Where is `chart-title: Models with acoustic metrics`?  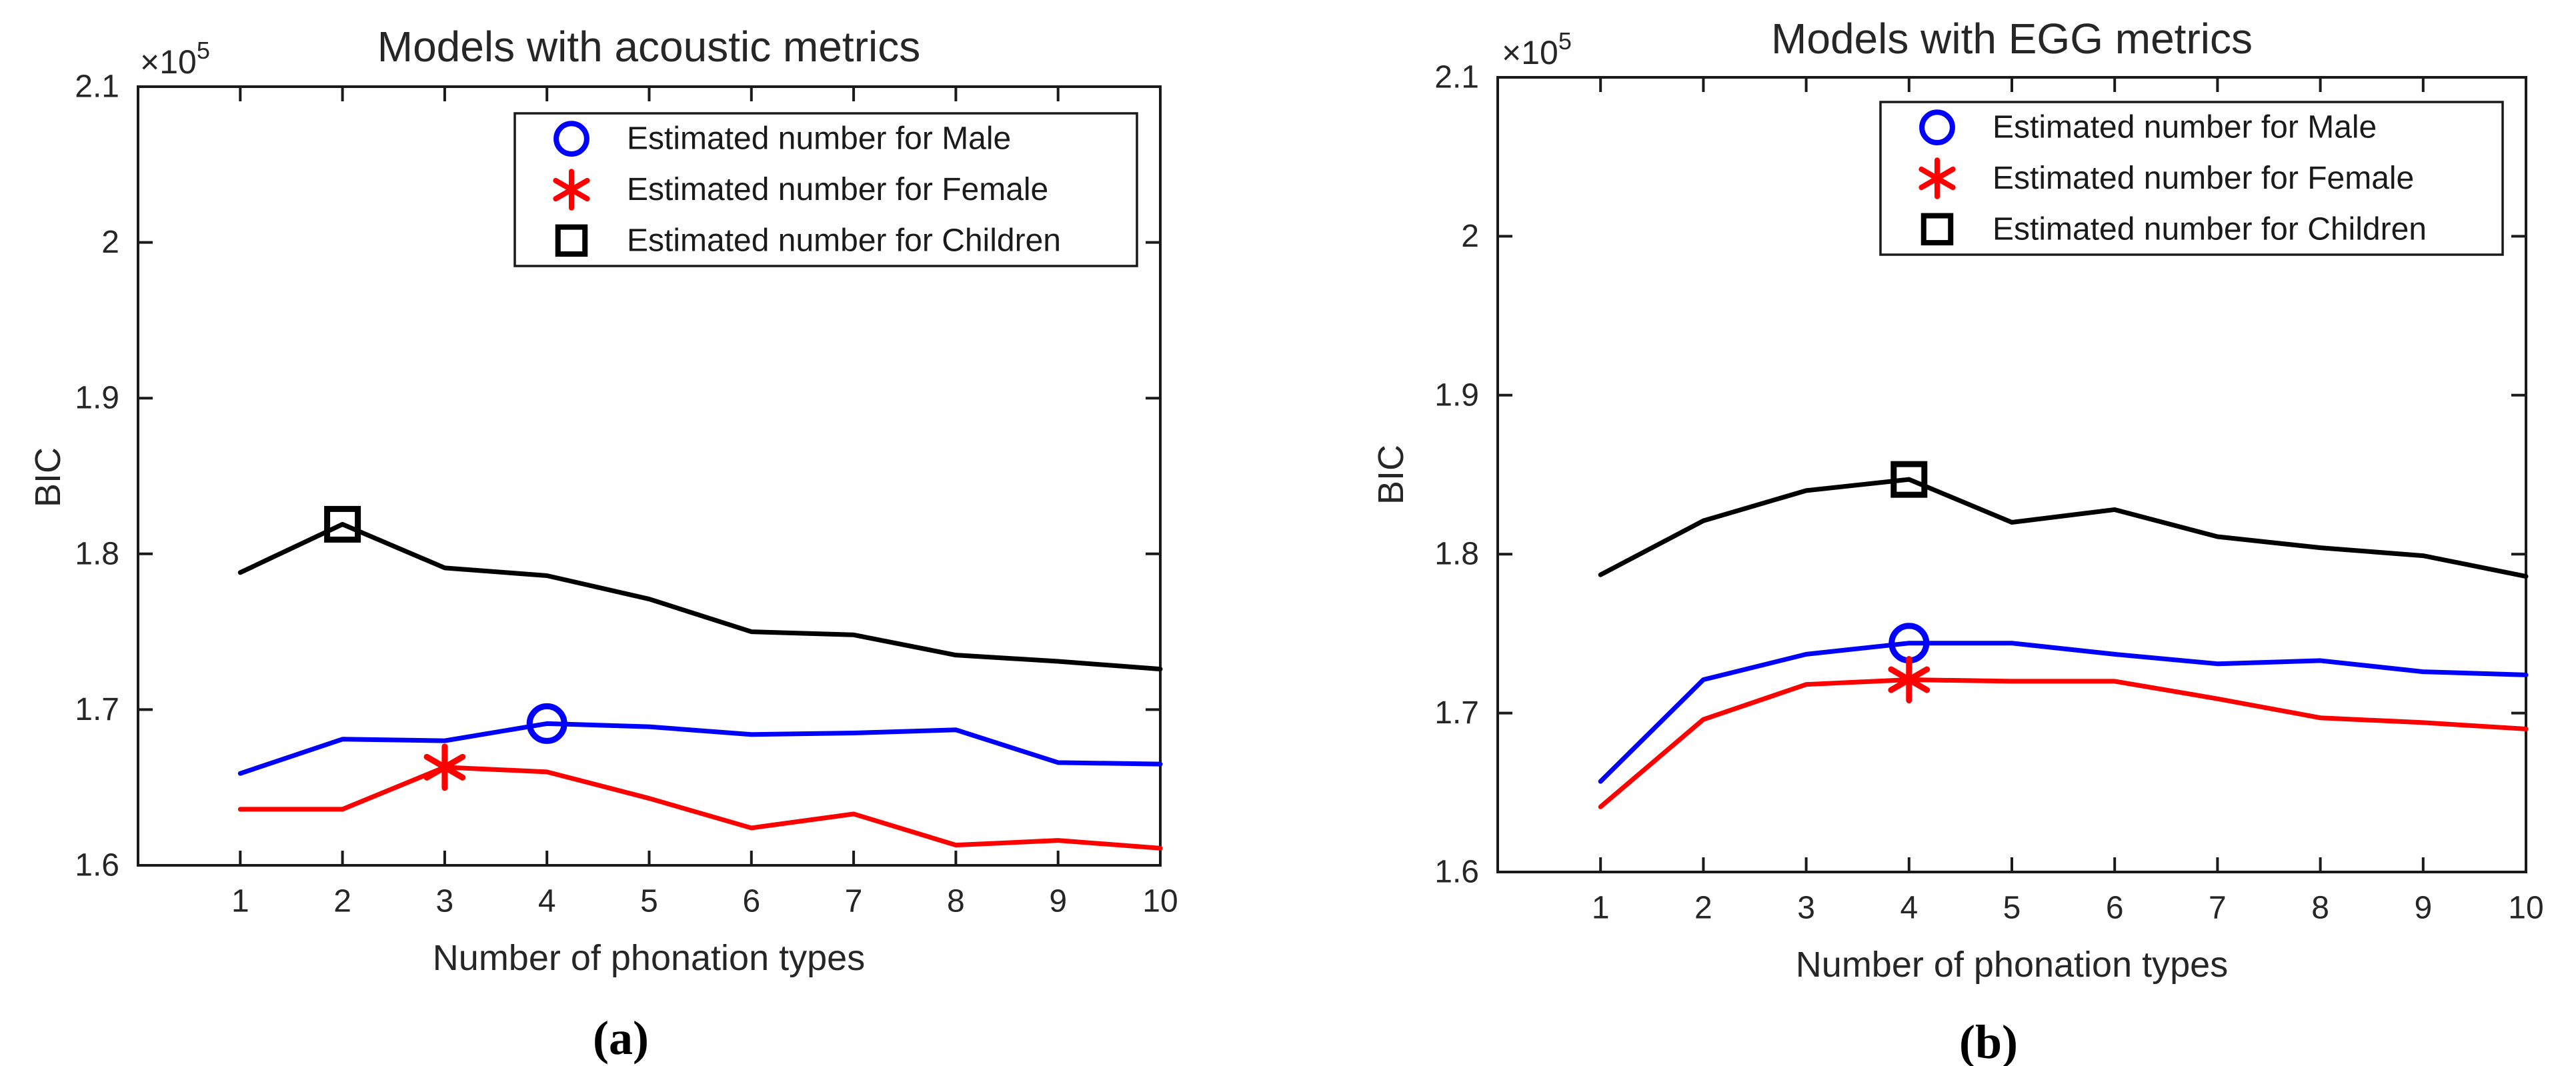 chart-title: Models with acoustic metrics is located at coordinates (648, 47).